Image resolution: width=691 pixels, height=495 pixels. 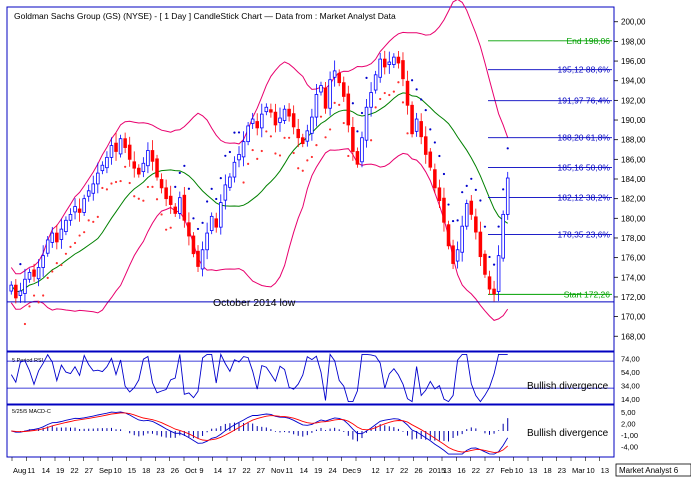 What do you see at coordinates (649, 470) in the screenshot?
I see `watermark: Market Analyst 6` at bounding box center [649, 470].